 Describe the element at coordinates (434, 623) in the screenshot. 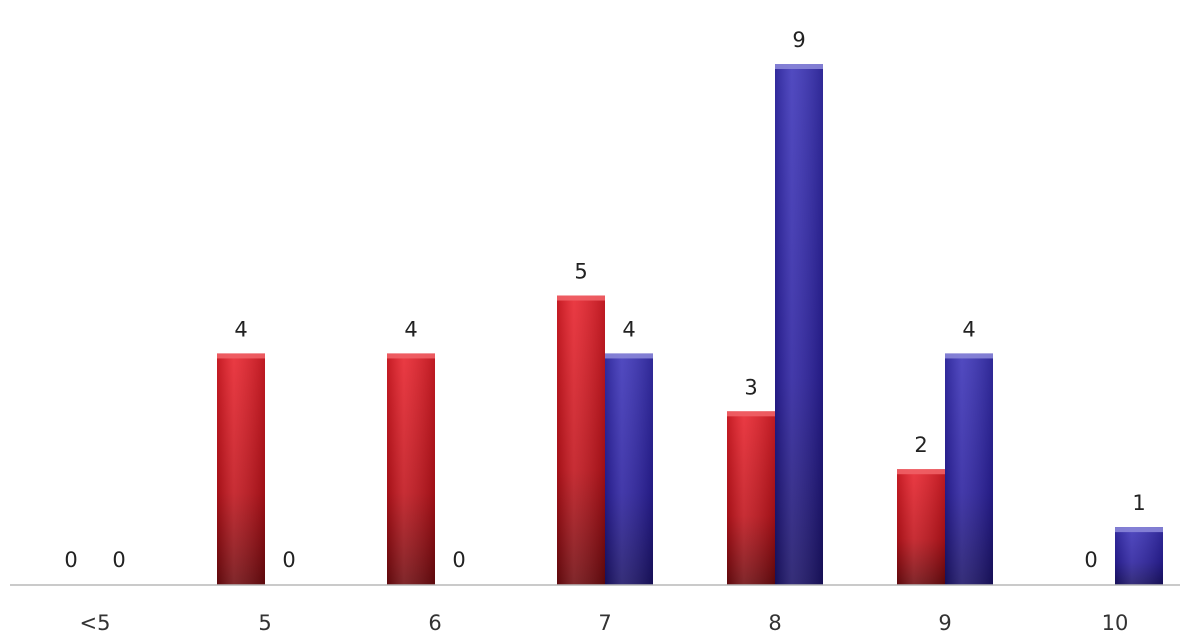

I see `x-tick-label-2: 6` at that location.